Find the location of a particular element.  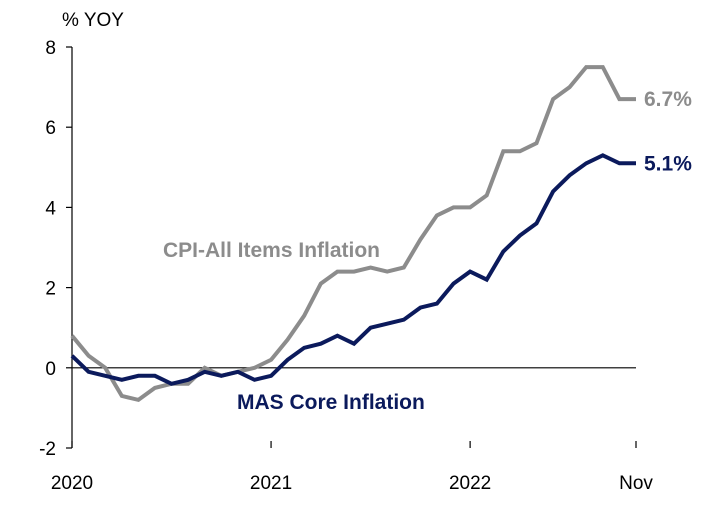

end-label-core: 5.1% is located at coordinates (668, 163).